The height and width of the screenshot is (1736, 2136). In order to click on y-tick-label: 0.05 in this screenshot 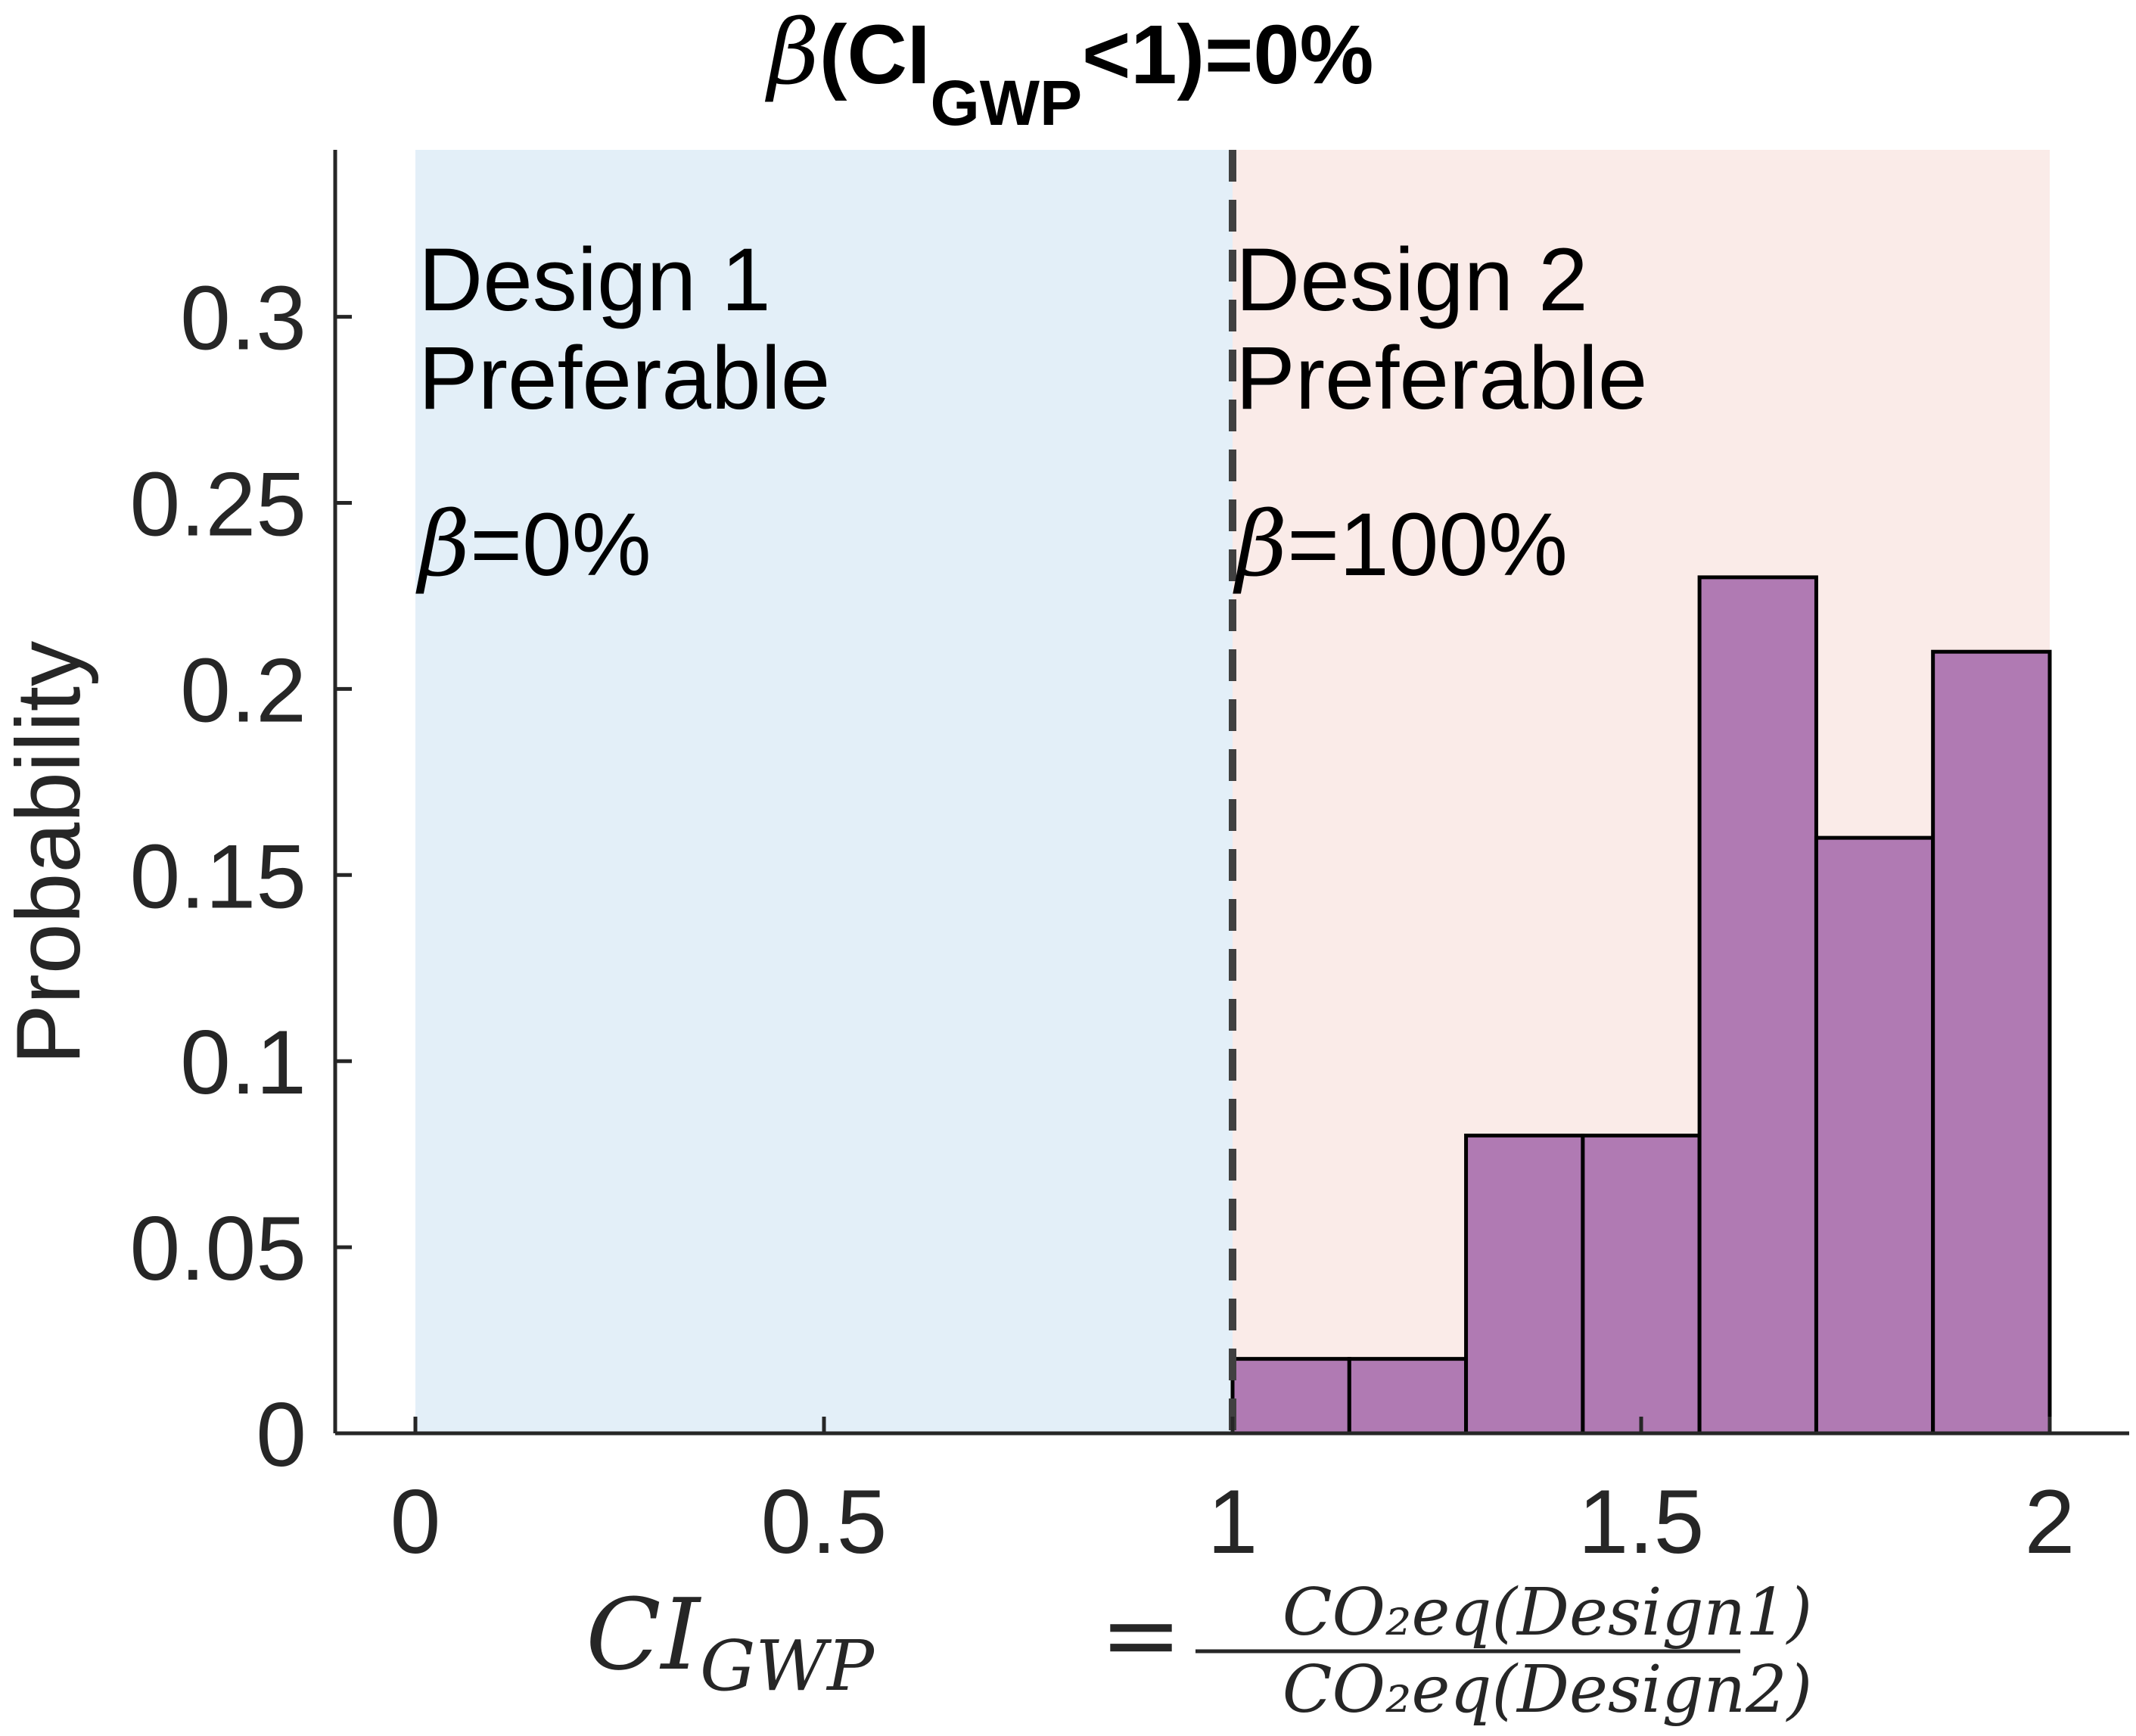, I will do `click(217, 1248)`.